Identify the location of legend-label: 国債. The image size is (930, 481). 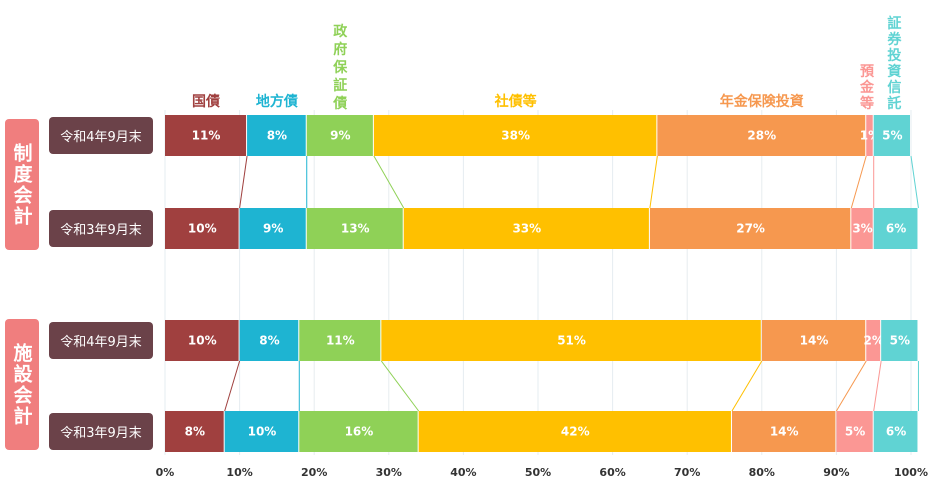
(206, 101).